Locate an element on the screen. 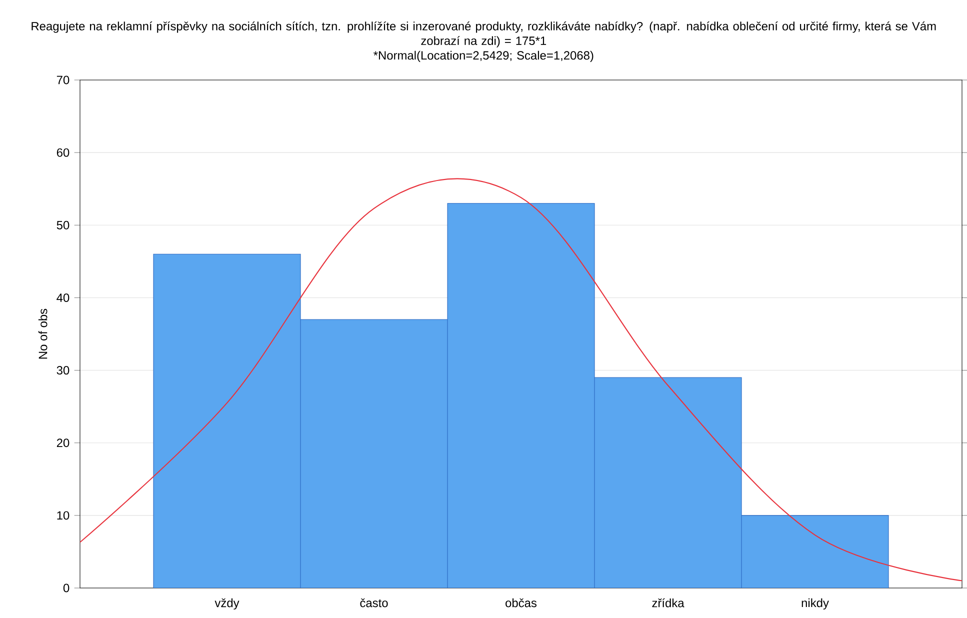  y-axis-title: No of obs is located at coordinates (43, 333).